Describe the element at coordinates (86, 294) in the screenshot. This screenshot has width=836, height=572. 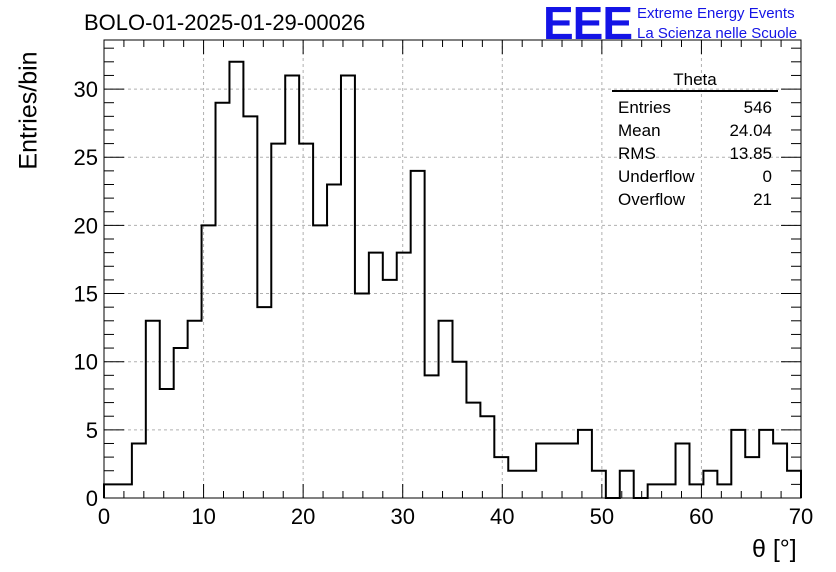
I see `y-tick-label: 15` at that location.